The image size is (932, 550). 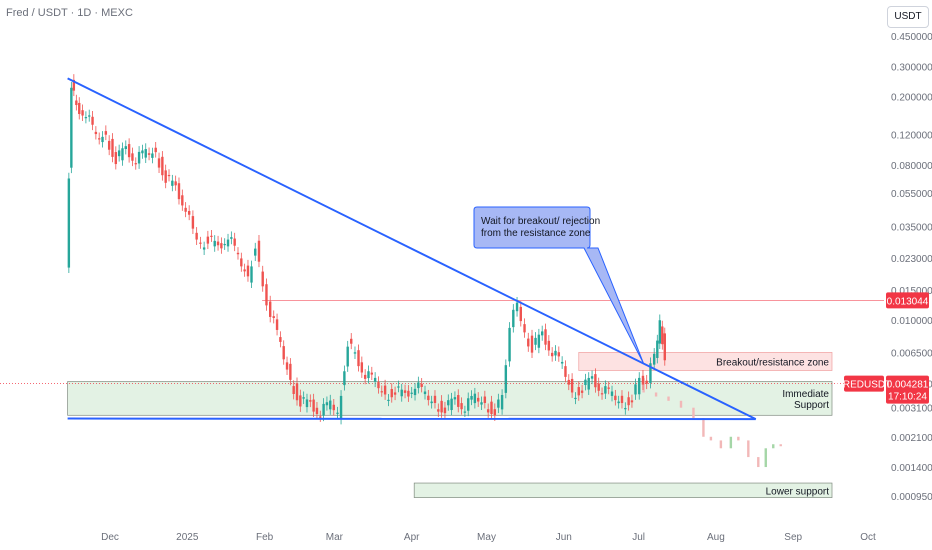 I want to click on currency-button: USDT, so click(x=908, y=17).